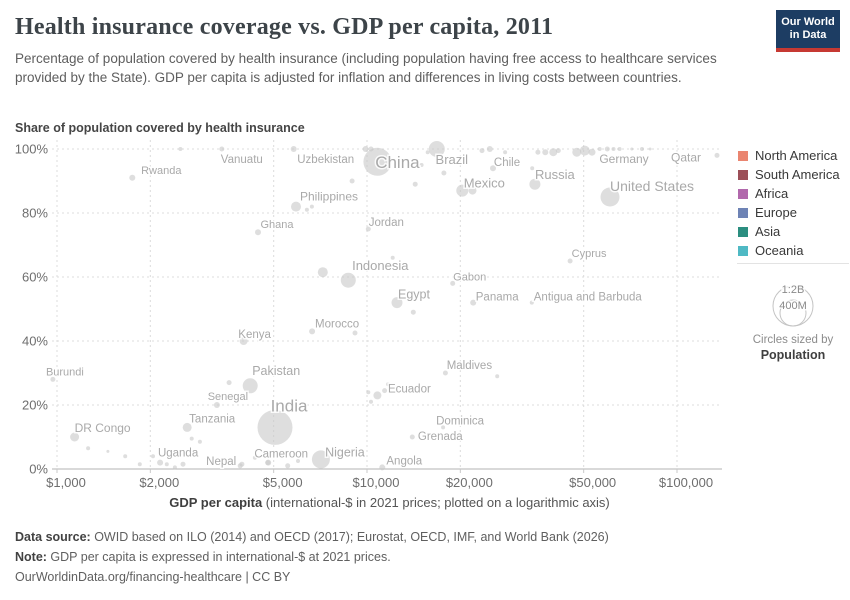 The image size is (850, 600). Describe the element at coordinates (453, 283) in the screenshot. I see `data-point-gabon` at that location.